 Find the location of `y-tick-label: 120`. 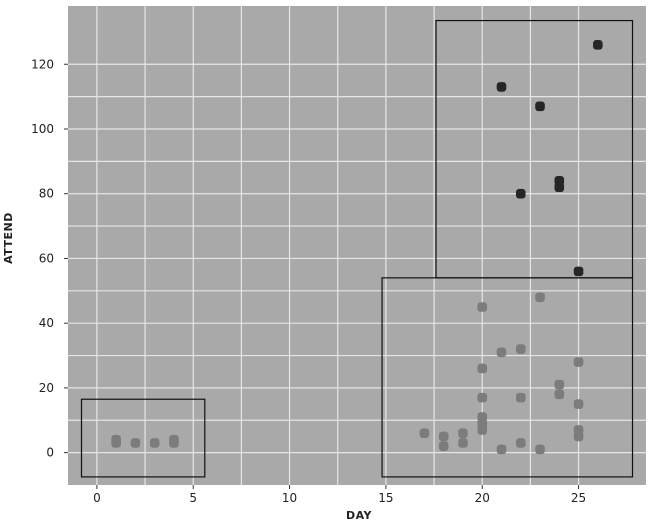

y-tick-label: 120 is located at coordinates (42, 64).